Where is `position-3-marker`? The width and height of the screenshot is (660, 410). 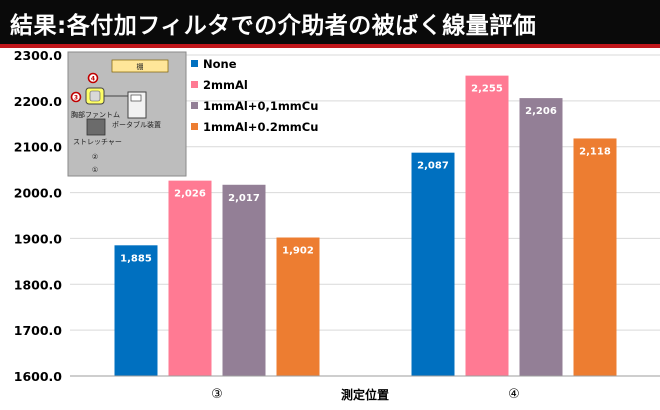 position-3-marker is located at coordinates (76, 97).